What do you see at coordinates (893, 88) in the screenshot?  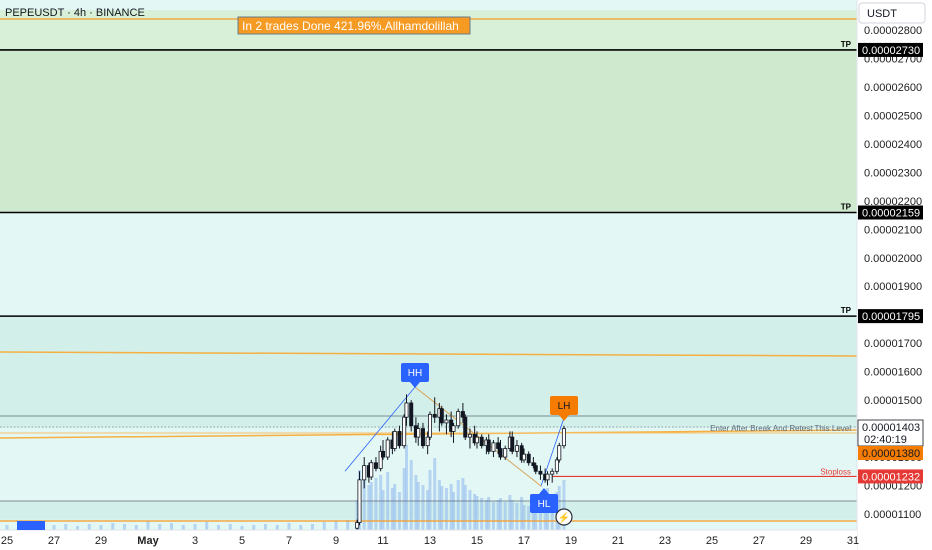 I see `price-tick-label: 0.00002600` at bounding box center [893, 88].